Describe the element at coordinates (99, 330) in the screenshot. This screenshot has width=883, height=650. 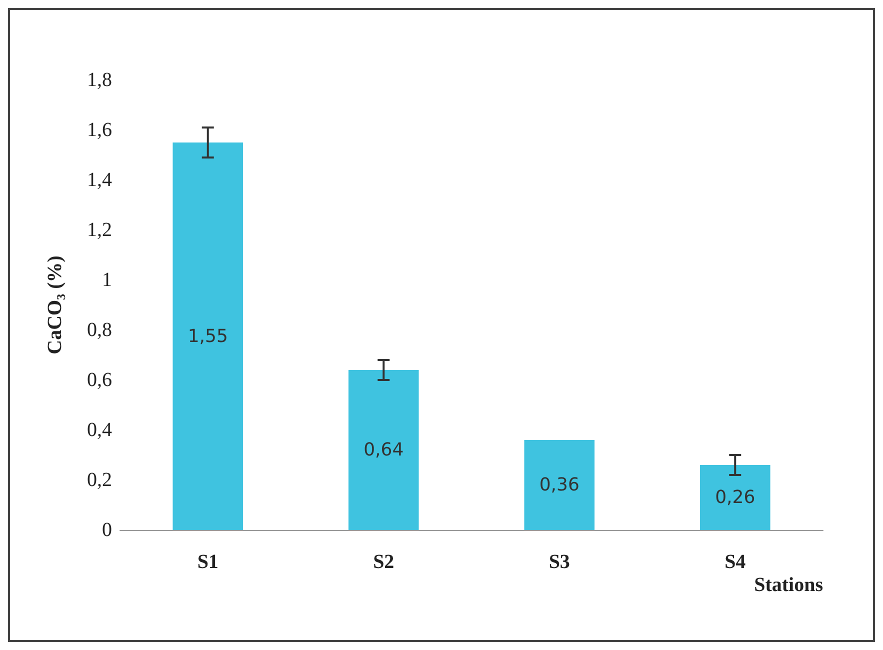
I see `y-tick-label: 0,8` at that location.